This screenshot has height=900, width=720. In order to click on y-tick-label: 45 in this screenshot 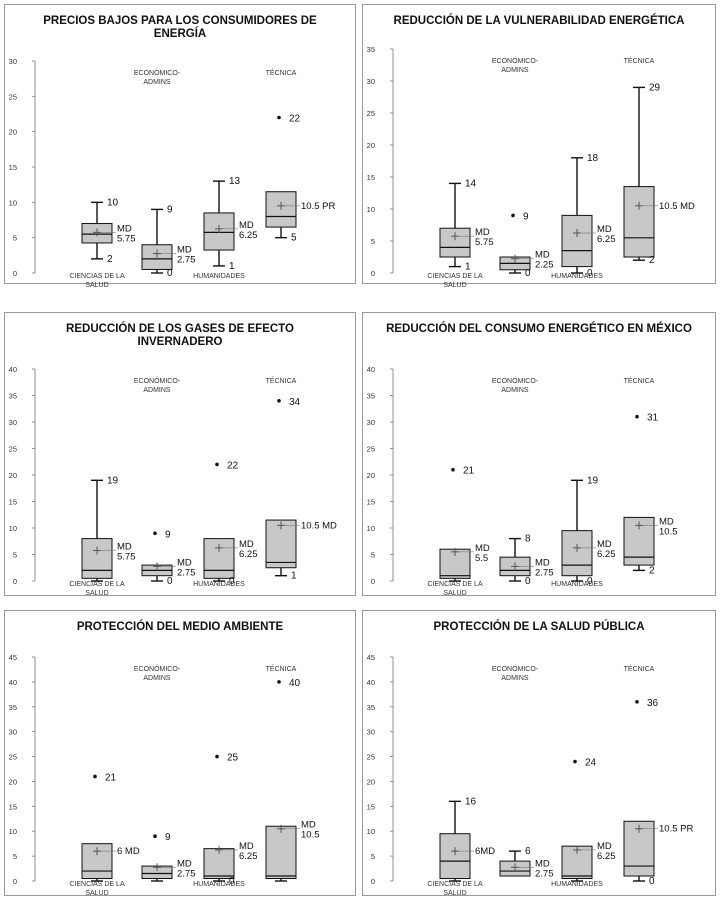, I will do `click(371, 657)`.